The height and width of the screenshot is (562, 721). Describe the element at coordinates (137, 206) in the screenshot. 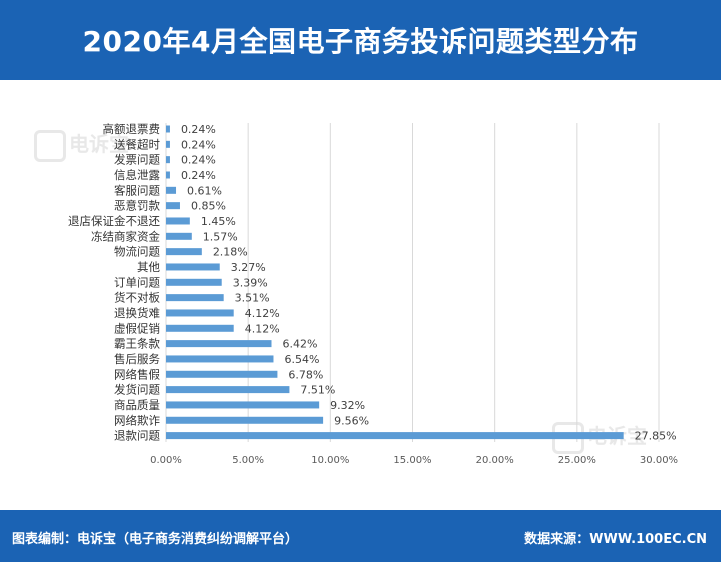

I see `category-label: 恶意罚款` at that location.